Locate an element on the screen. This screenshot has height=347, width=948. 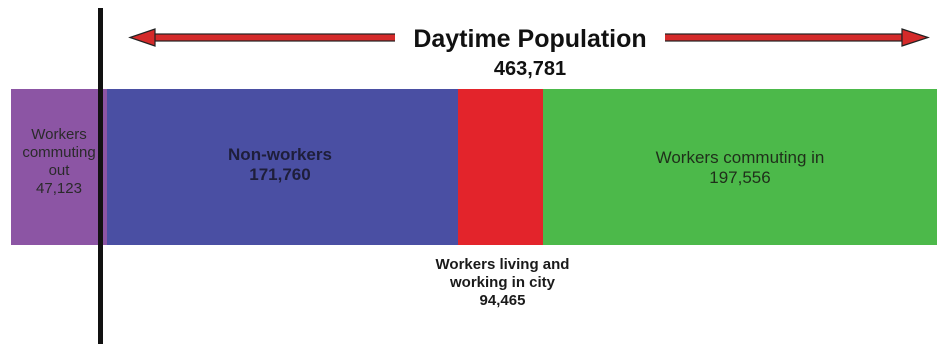
label-value: 171,760 is located at coordinates (280, 175).